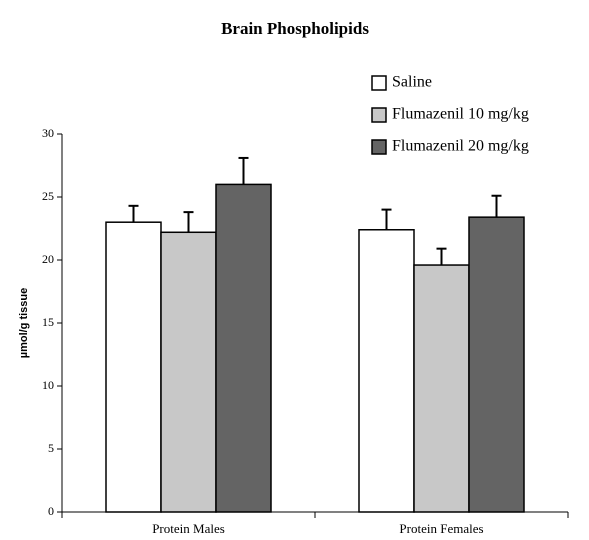 Image resolution: width=589 pixels, height=540 pixels. I want to click on y-tick-label: 0, so click(51, 511).